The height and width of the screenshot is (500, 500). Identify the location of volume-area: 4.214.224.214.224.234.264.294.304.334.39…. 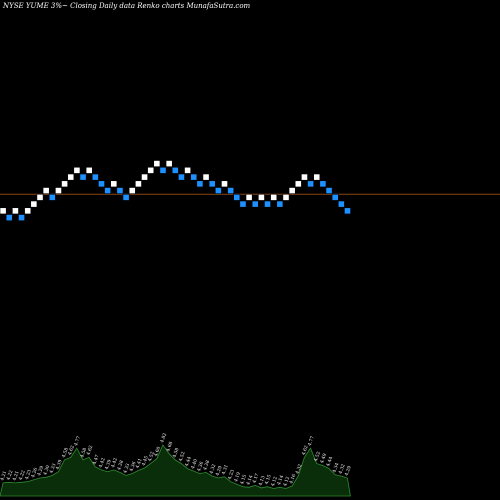
(176, 464).